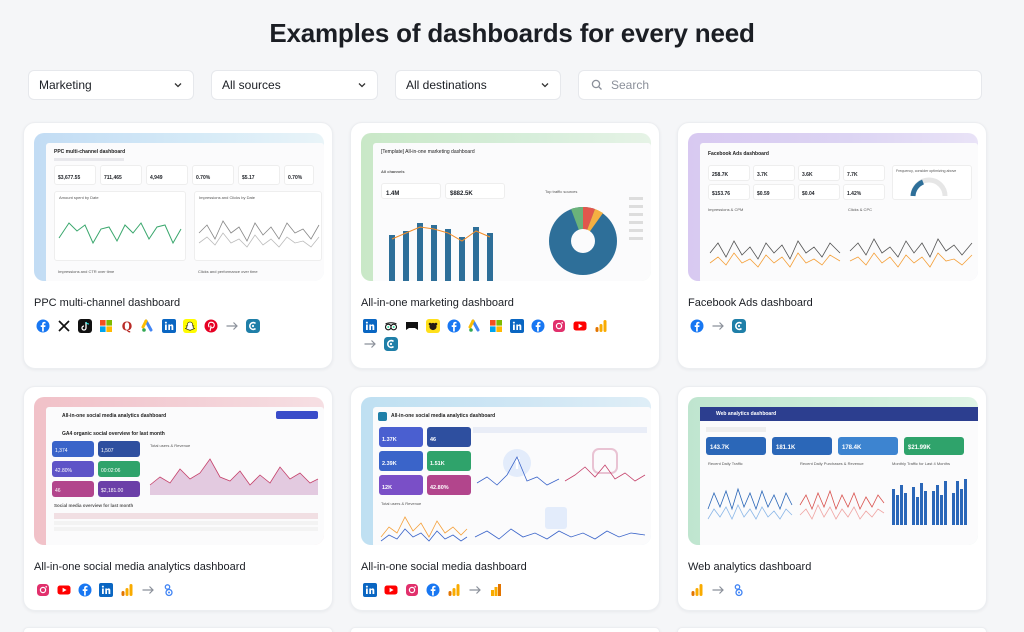  Describe the element at coordinates (294, 85) in the screenshot. I see `sources-dropdown: All sources` at that location.